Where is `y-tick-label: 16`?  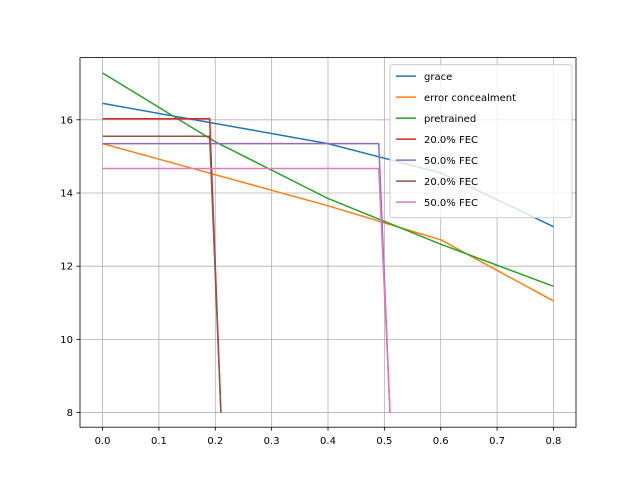 y-tick-label: 16 is located at coordinates (66, 120).